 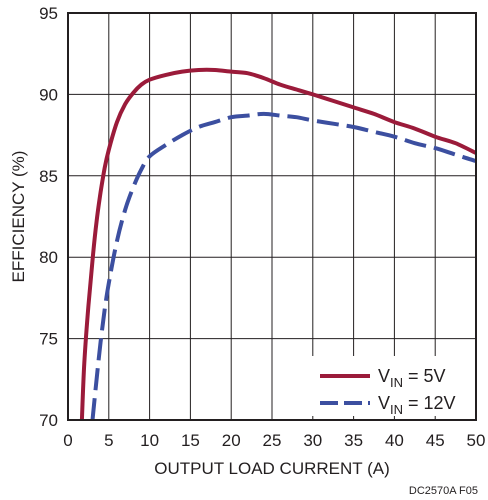 I want to click on y-tick-label: 95, so click(x=48, y=13).